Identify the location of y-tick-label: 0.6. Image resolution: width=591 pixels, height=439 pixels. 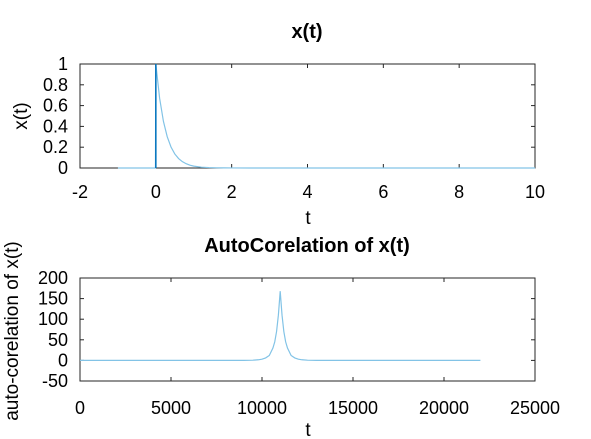
(55, 106).